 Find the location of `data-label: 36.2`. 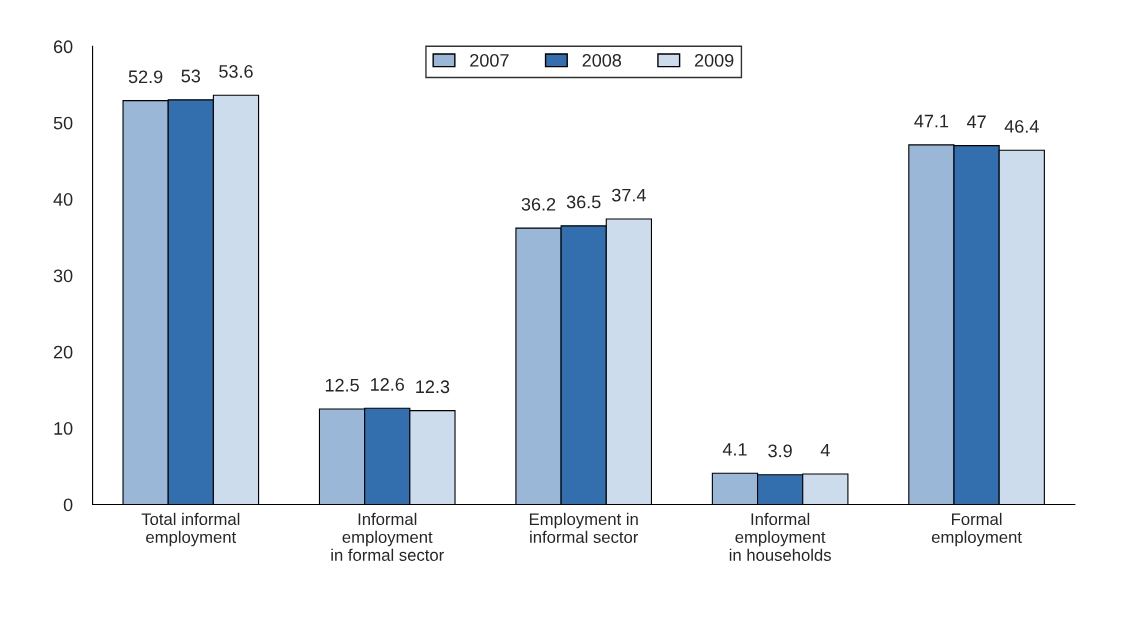

data-label: 36.2 is located at coordinates (538, 204).